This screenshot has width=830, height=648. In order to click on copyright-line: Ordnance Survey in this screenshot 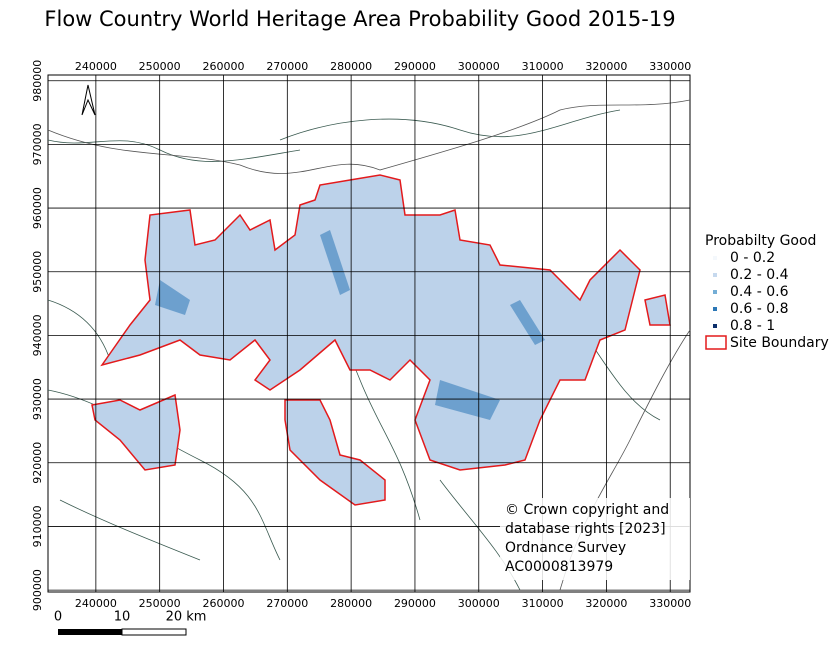, I will do `click(565, 548)`.